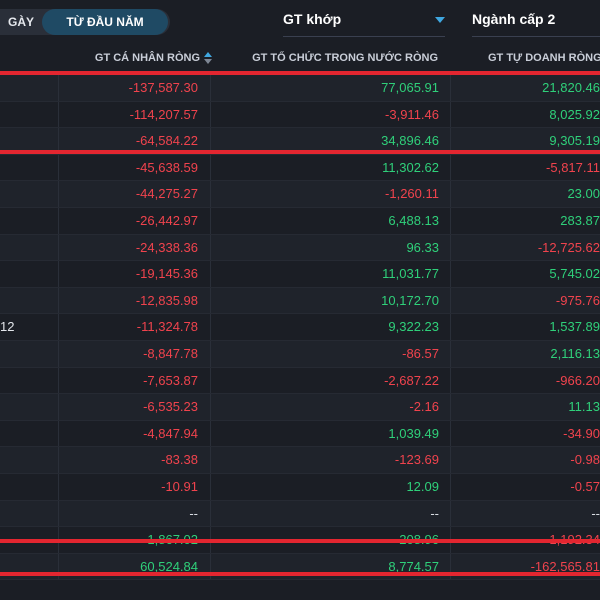  Describe the element at coordinates (595, 513) in the screenshot. I see `proprietary-value-cell: --` at that location.